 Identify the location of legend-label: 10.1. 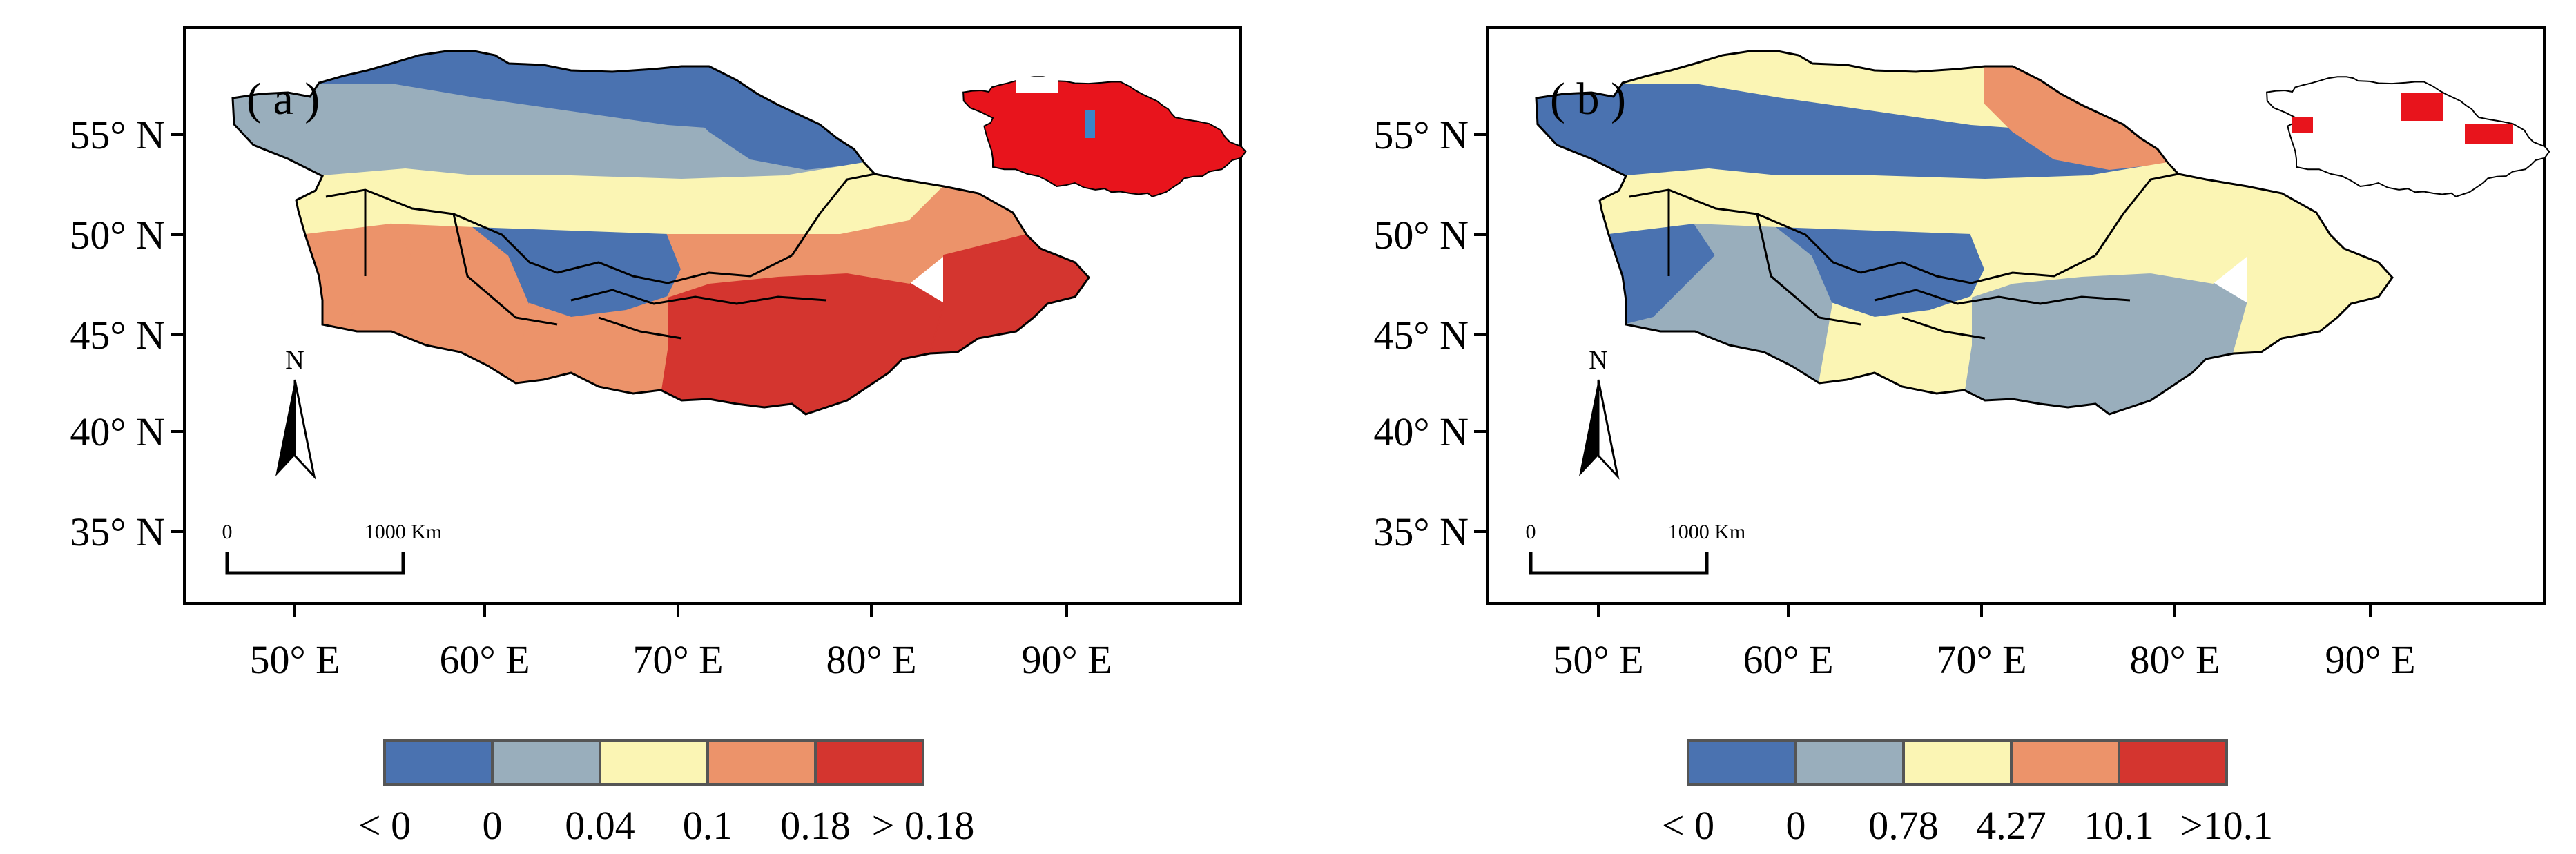
(2119, 825).